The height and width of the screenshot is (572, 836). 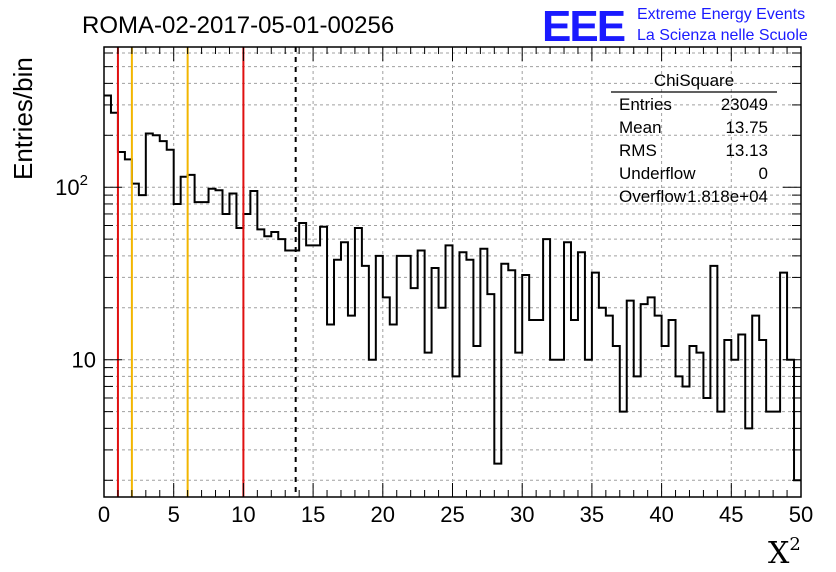 I want to click on stats-row-label: Underflow, so click(x=657, y=173).